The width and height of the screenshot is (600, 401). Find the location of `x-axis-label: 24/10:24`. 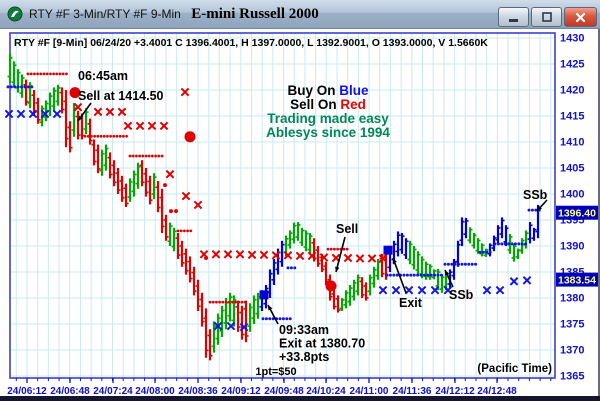

x-axis-label: 24/10:24 is located at coordinates (326, 391).